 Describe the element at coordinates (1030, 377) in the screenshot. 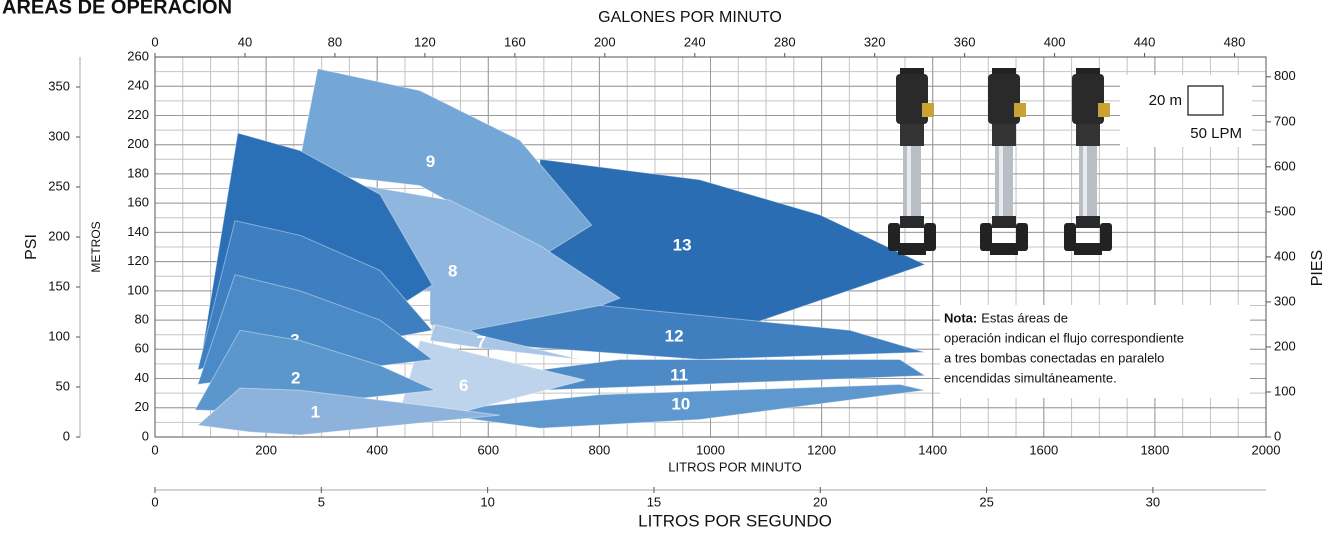

I see `note-line: encendidas simultáneamente.` at that location.